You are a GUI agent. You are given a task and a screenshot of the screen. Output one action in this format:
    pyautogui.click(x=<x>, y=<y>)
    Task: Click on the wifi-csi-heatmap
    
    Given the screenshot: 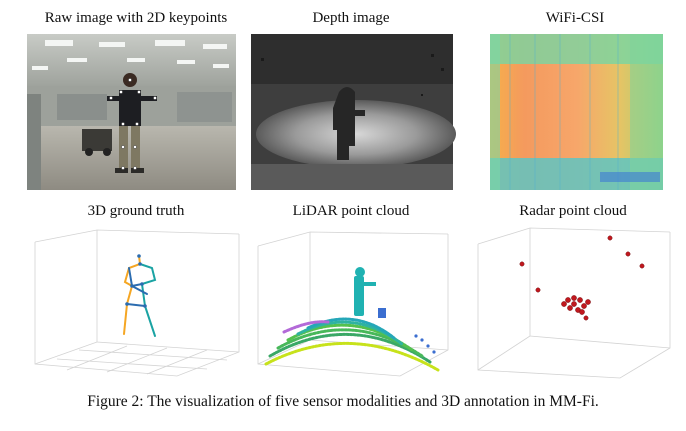 What is the action you would take?
    pyautogui.click(x=576, y=112)
    